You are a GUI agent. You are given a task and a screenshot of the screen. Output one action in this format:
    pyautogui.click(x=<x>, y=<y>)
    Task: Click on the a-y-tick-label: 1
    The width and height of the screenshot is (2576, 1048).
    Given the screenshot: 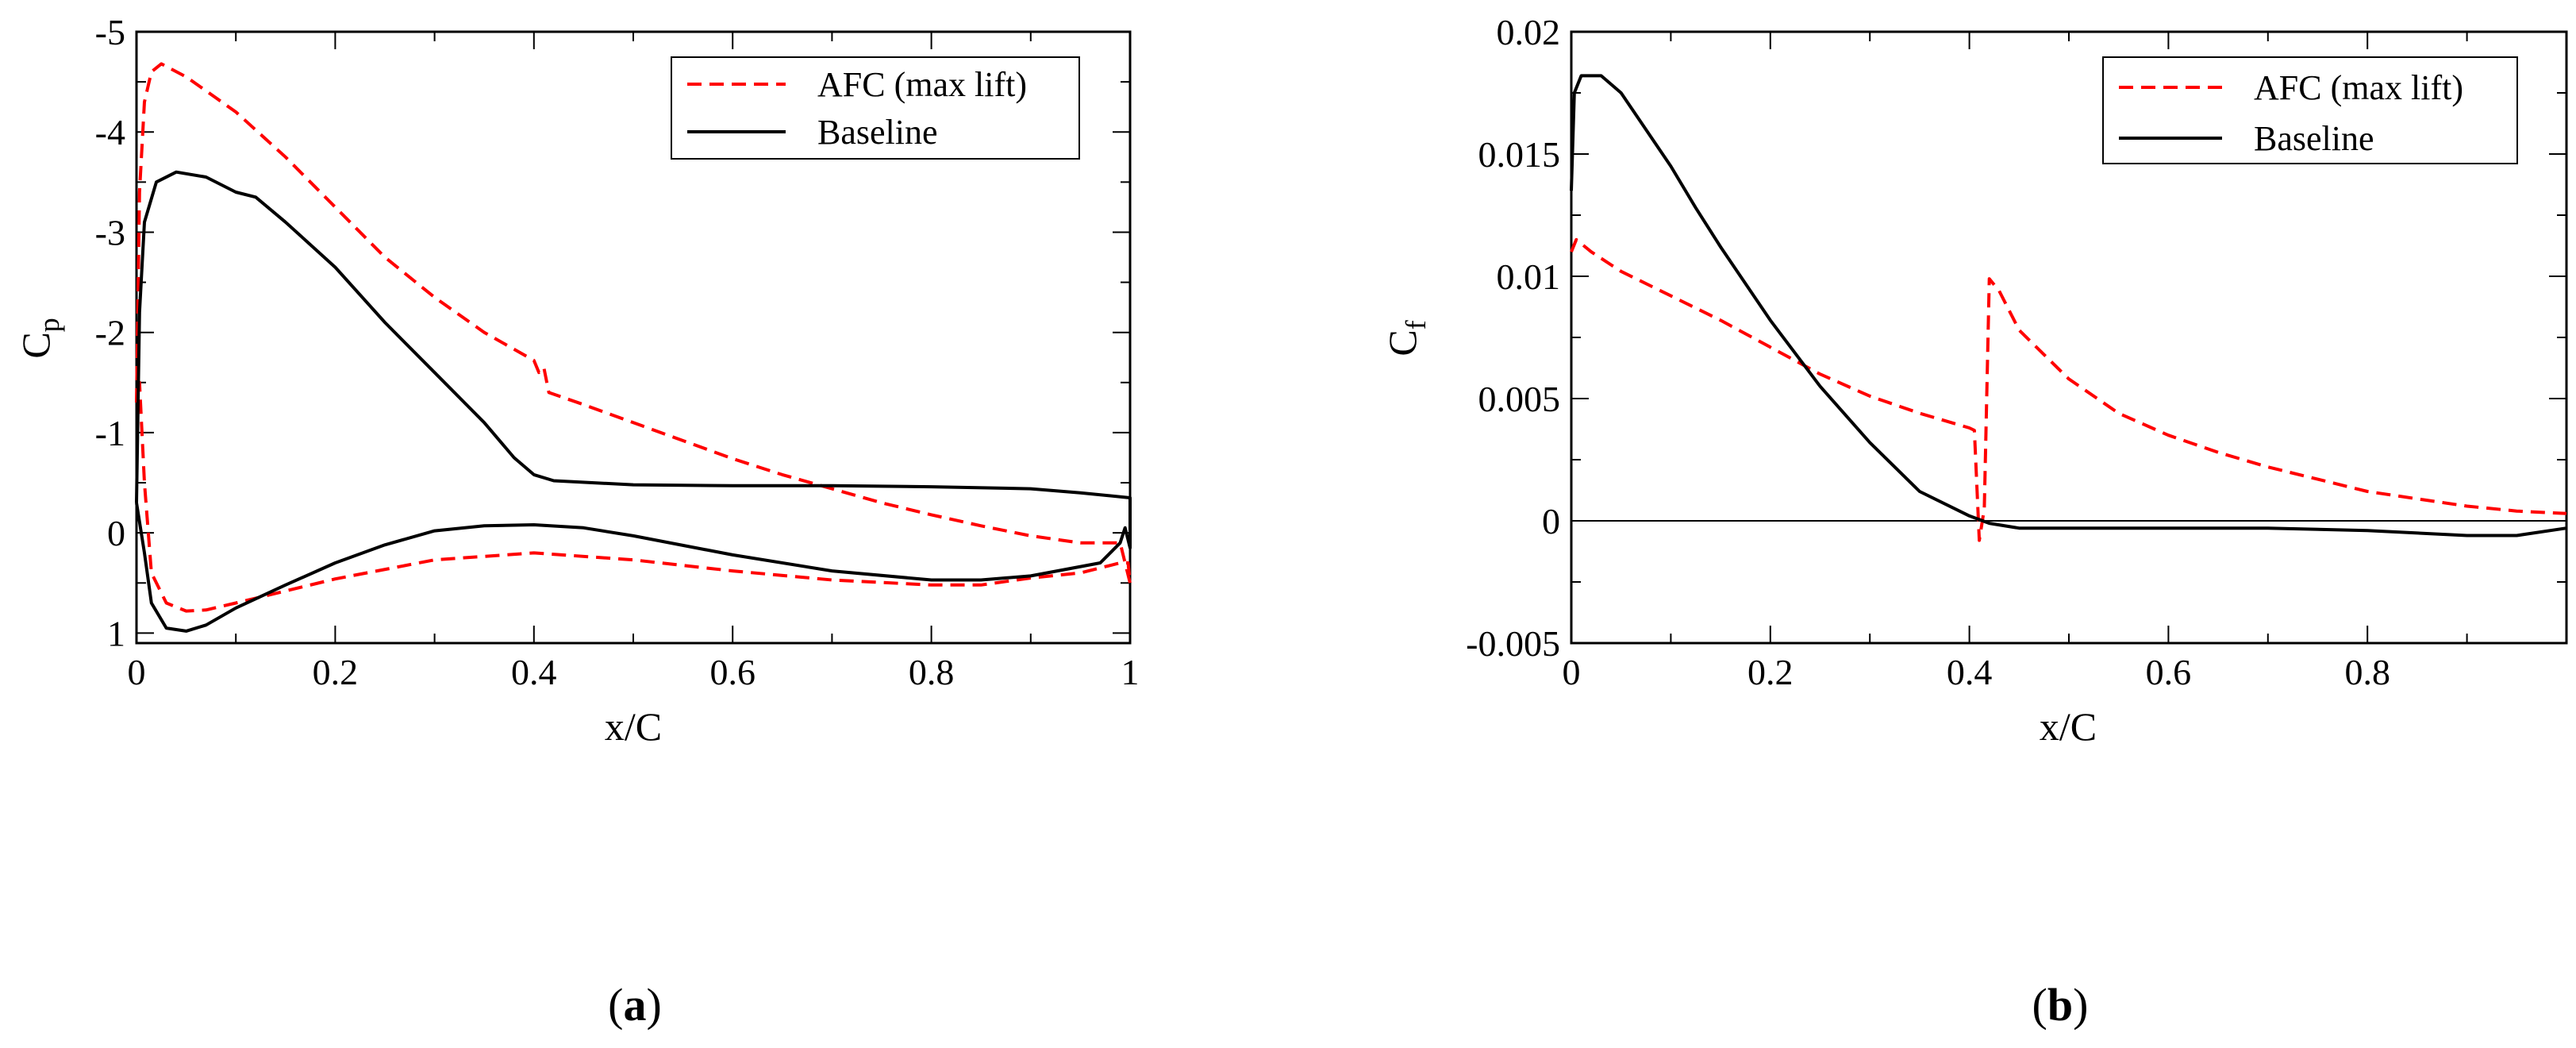 What is the action you would take?
    pyautogui.click(x=116, y=633)
    